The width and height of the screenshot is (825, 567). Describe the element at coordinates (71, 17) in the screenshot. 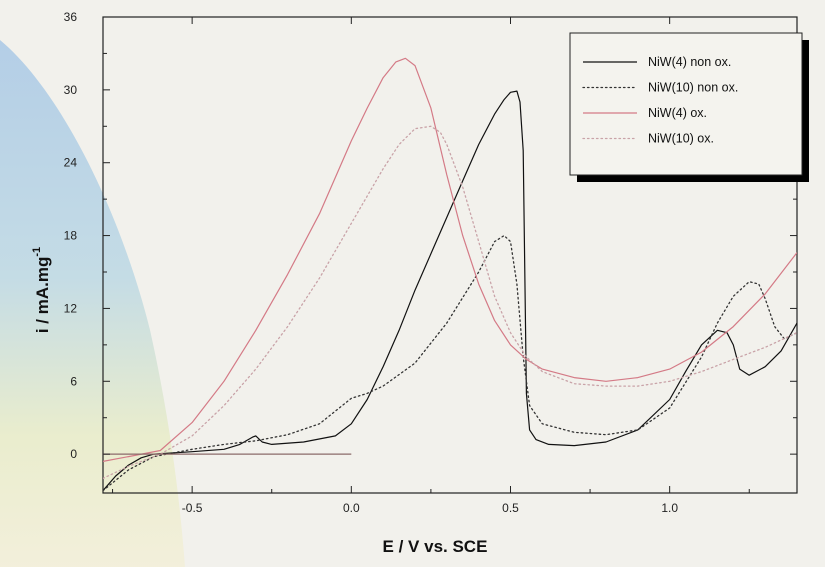

I see `y-tick-label: 36` at that location.